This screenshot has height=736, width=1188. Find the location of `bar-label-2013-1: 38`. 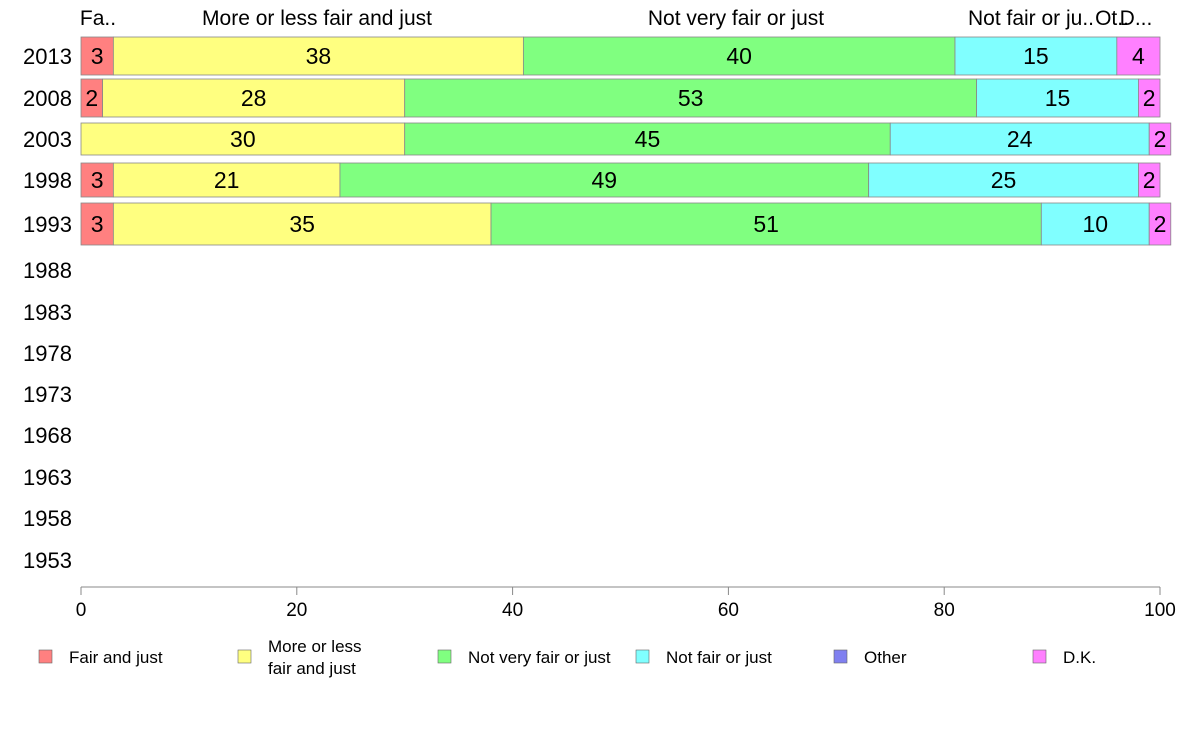

bar-label-2013-1: 38 is located at coordinates (319, 56).